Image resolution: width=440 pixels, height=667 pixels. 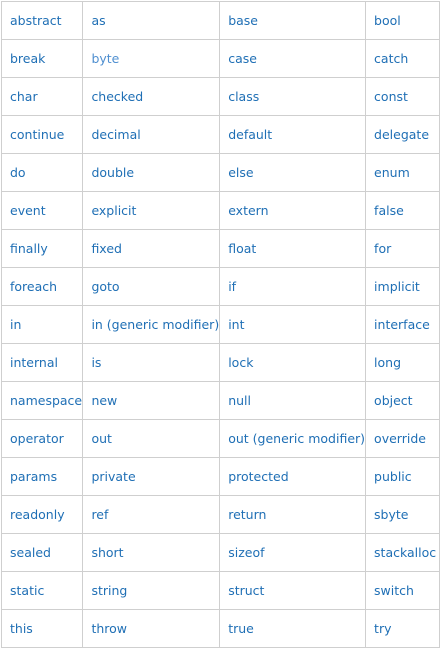 I want to click on keyword-link: event, so click(x=28, y=210).